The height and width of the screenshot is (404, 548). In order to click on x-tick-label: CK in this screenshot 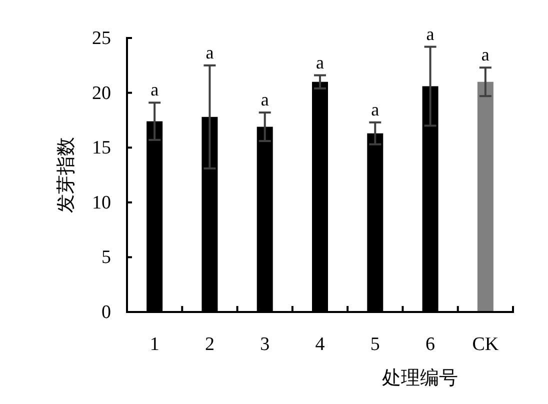, I will do `click(485, 344)`.